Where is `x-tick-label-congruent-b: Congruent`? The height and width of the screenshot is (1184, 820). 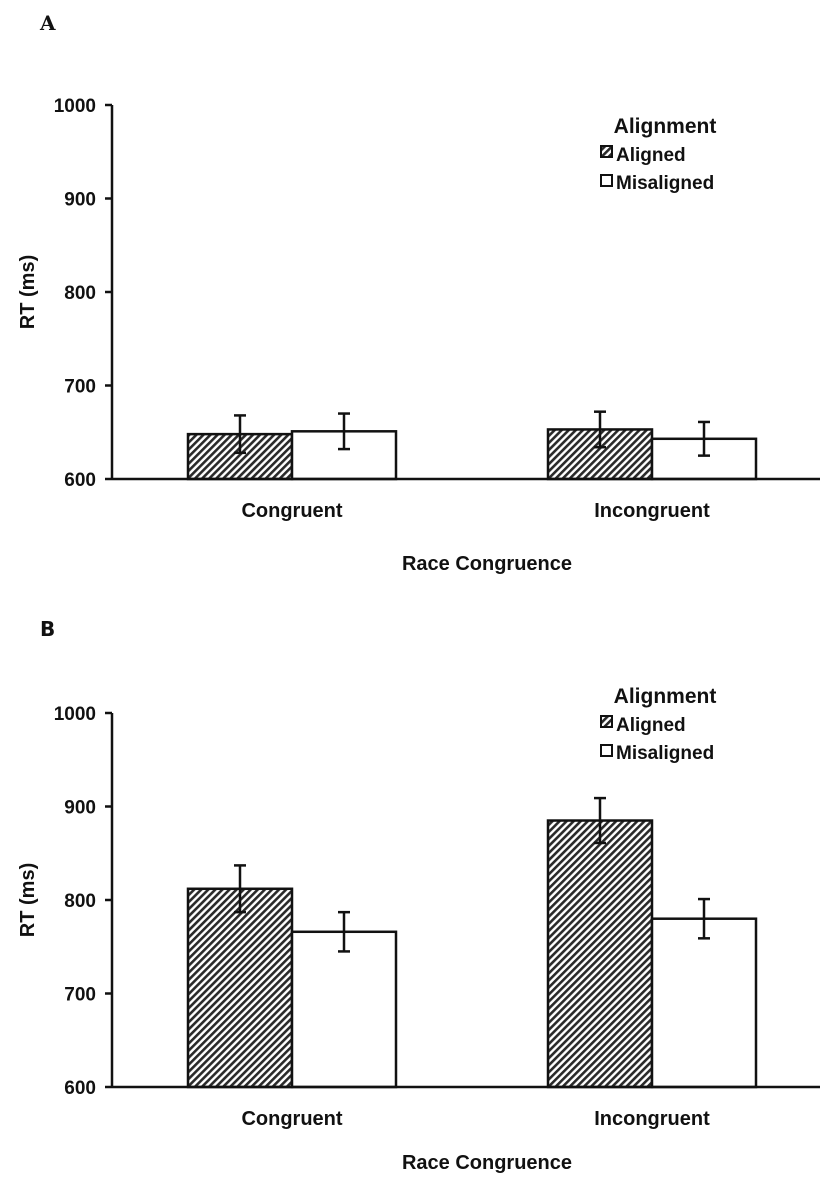 x-tick-label-congruent-b: Congruent is located at coordinates (291, 1119).